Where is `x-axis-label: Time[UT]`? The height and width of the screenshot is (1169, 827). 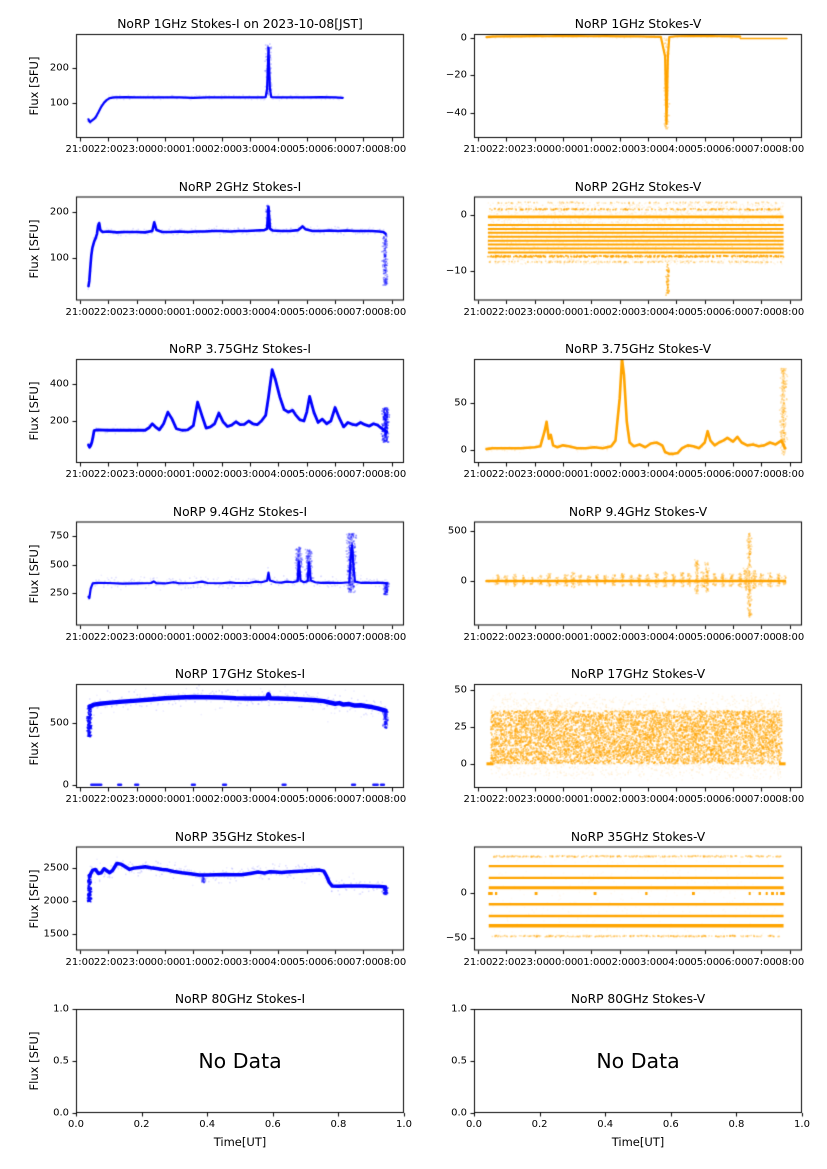
x-axis-label: Time[UT] is located at coordinates (240, 1142).